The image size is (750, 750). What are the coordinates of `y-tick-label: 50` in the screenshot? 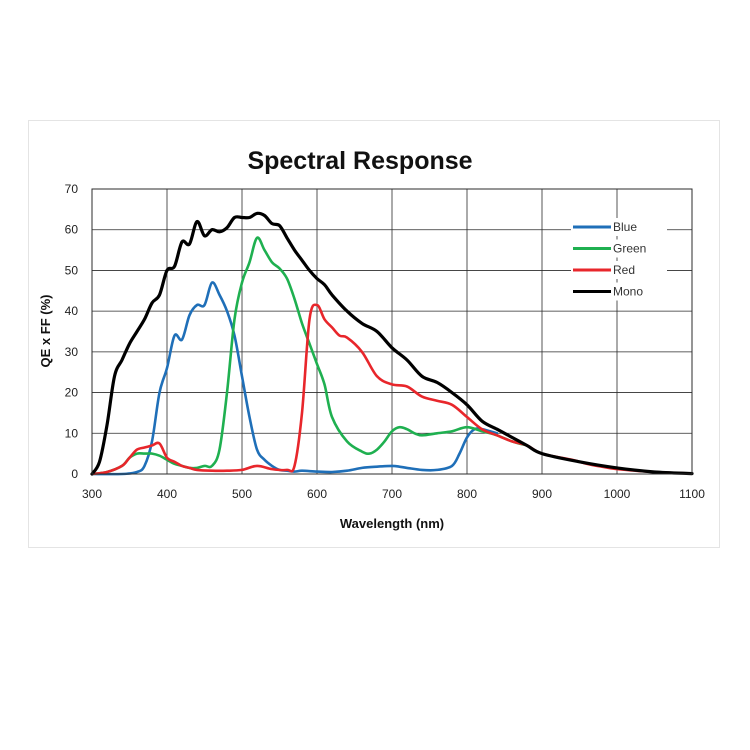 It's located at (72, 270).